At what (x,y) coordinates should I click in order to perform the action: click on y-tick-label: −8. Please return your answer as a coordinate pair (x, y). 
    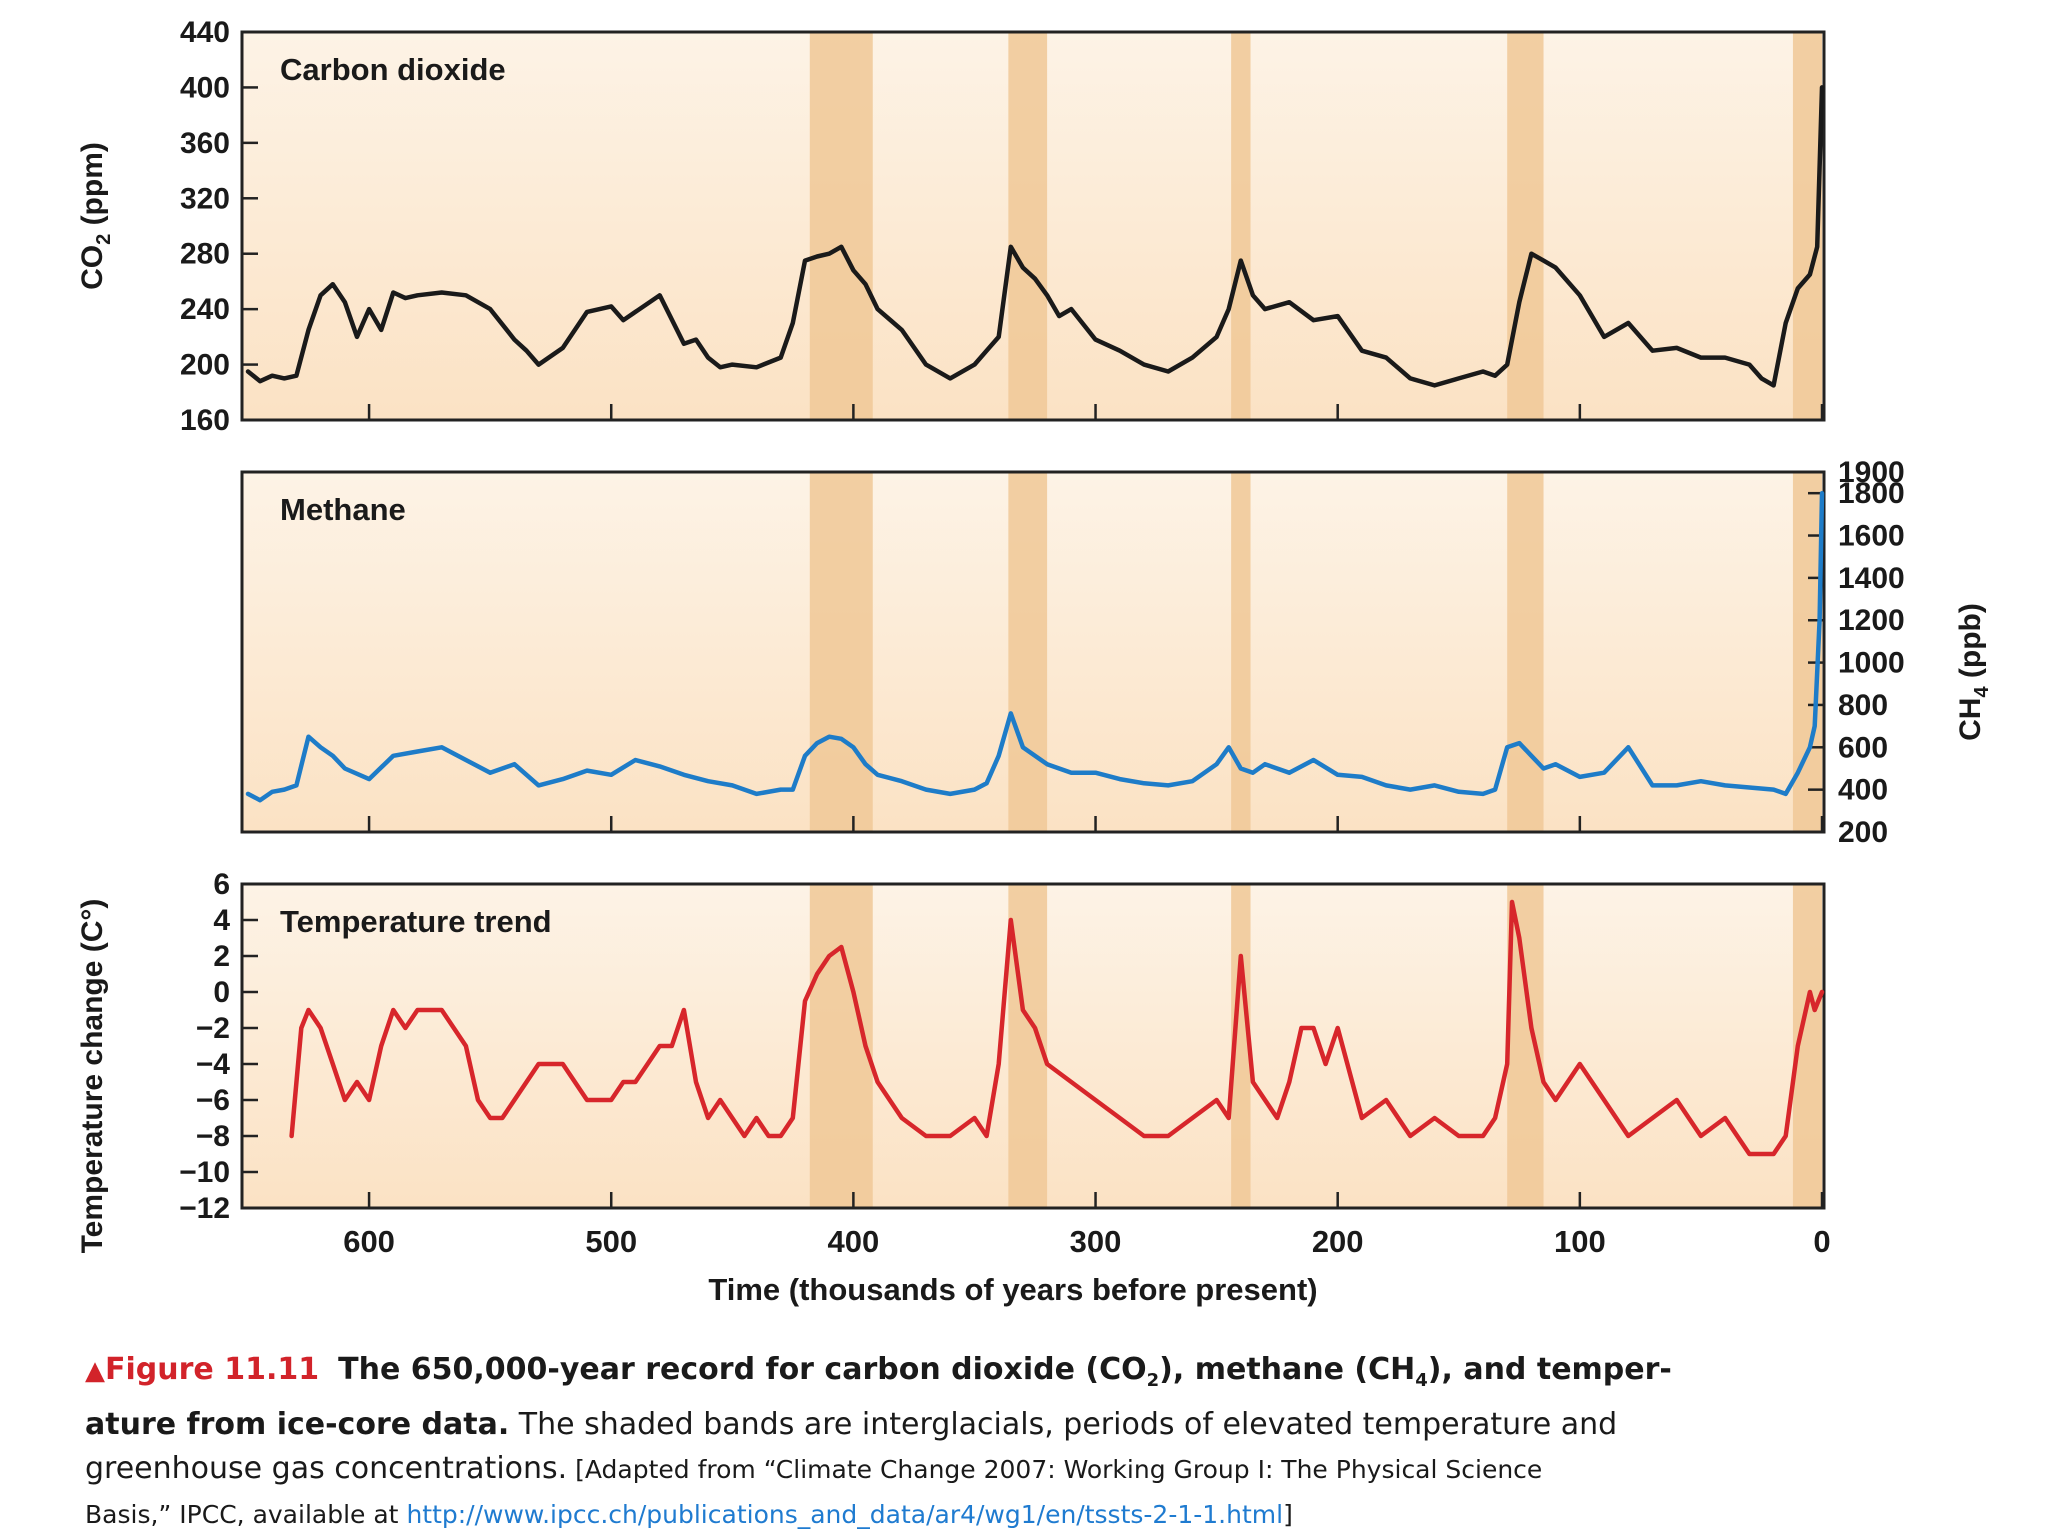
    Looking at the image, I should click on (213, 1136).